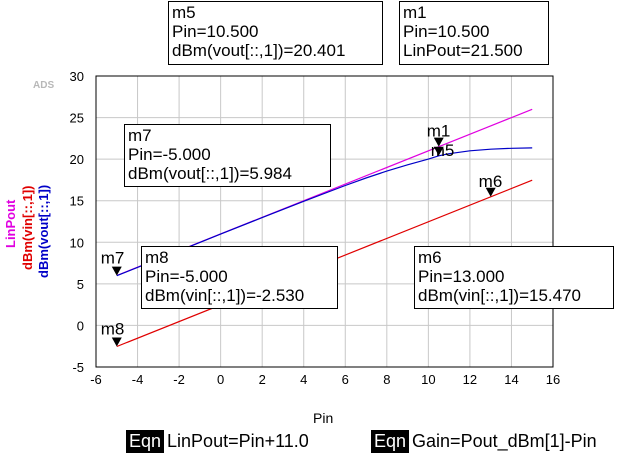 The image size is (624, 459). I want to click on marker-m6-triangle, so click(490, 192).